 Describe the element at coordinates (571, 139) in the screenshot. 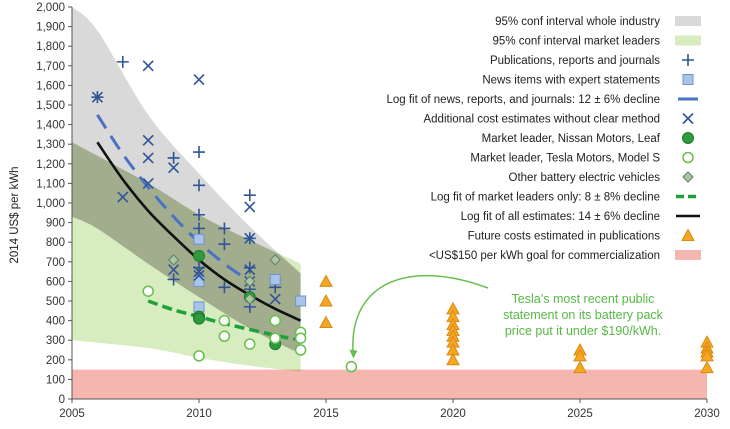

I see `legend-label: Market leader, Nissan Motors, Leaf` at that location.